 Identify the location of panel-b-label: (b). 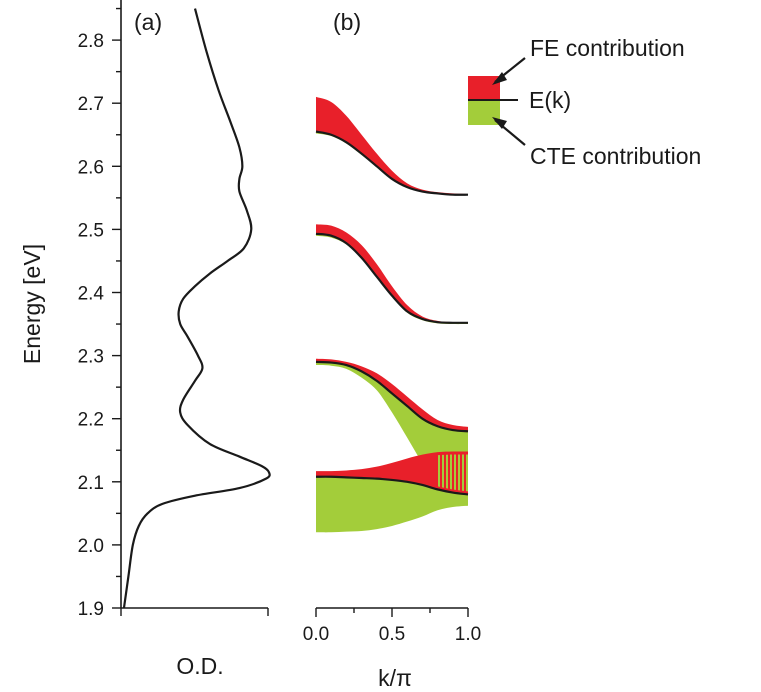
(347, 22).